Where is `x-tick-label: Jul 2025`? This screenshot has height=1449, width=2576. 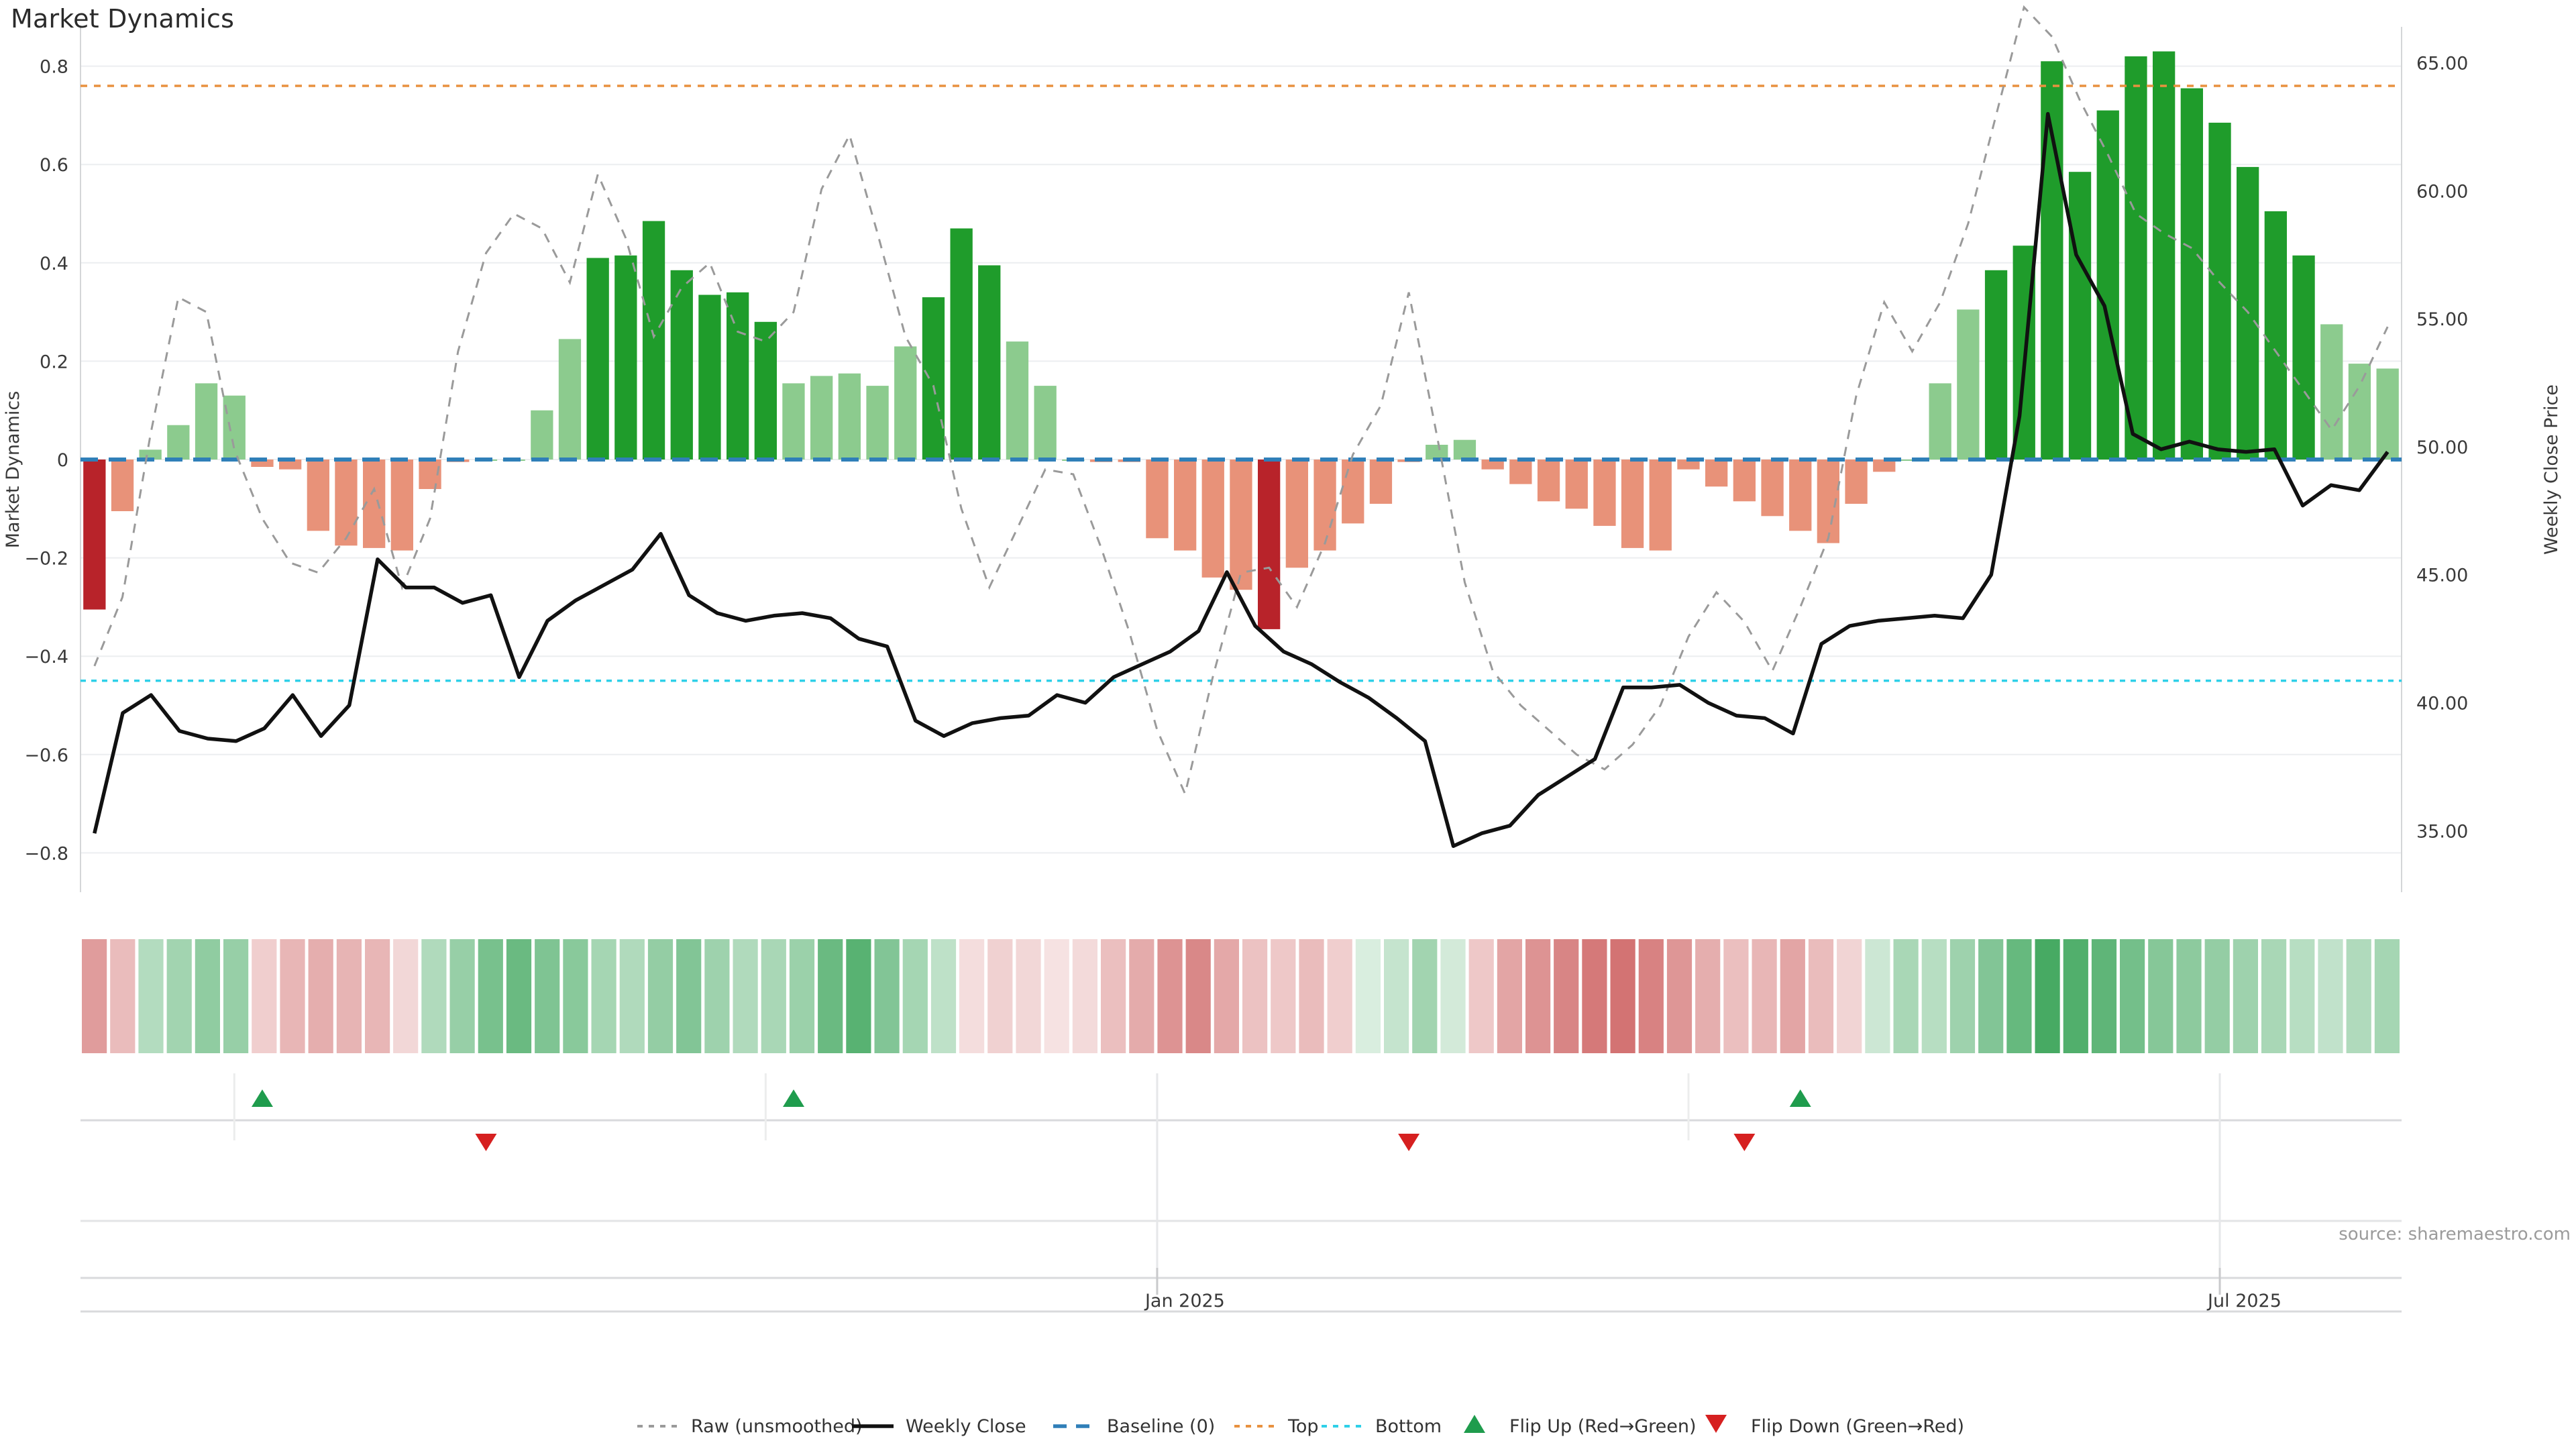 x-tick-label: Jul 2025 is located at coordinates (2244, 1301).